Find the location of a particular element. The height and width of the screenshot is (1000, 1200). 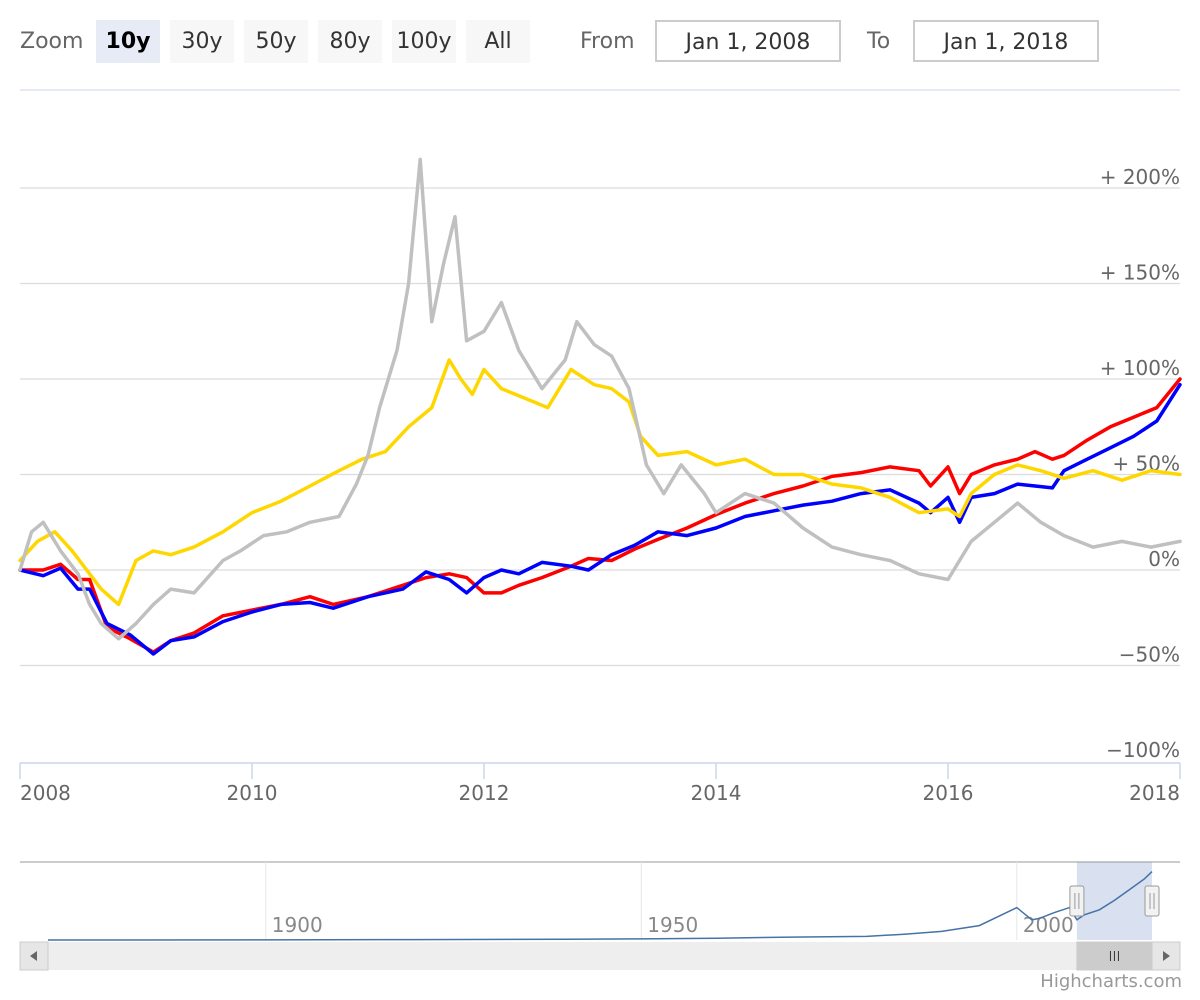

y-tick-label: −100% is located at coordinates (1143, 750).